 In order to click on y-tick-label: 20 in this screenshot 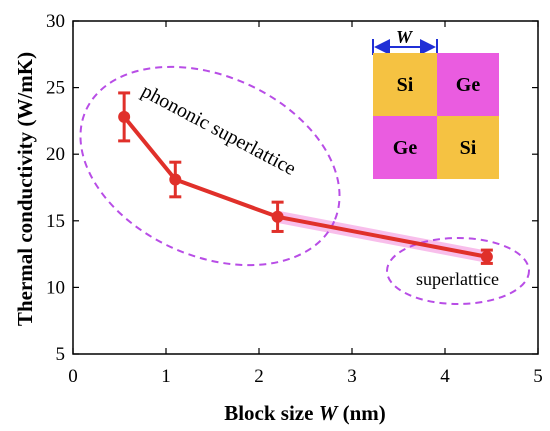, I will do `click(55, 154)`.